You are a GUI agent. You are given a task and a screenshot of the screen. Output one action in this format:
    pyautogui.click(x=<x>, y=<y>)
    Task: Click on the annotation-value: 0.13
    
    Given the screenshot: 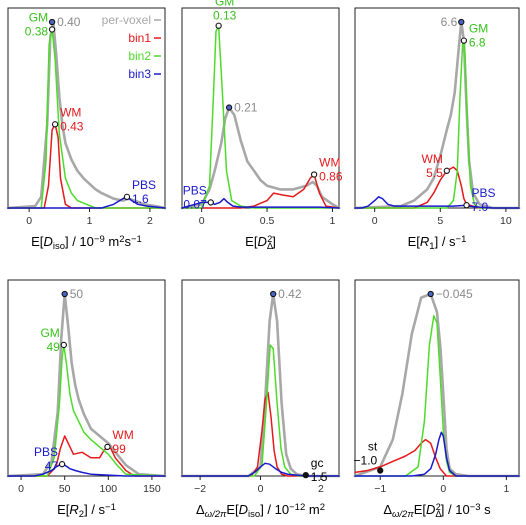 What is the action you would take?
    pyautogui.click(x=225, y=16)
    